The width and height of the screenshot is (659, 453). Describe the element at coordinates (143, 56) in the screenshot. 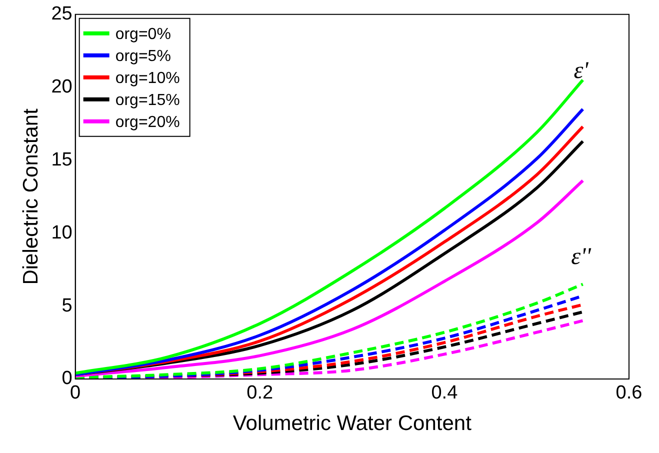

I see `legend-label: org=5%` at that location.